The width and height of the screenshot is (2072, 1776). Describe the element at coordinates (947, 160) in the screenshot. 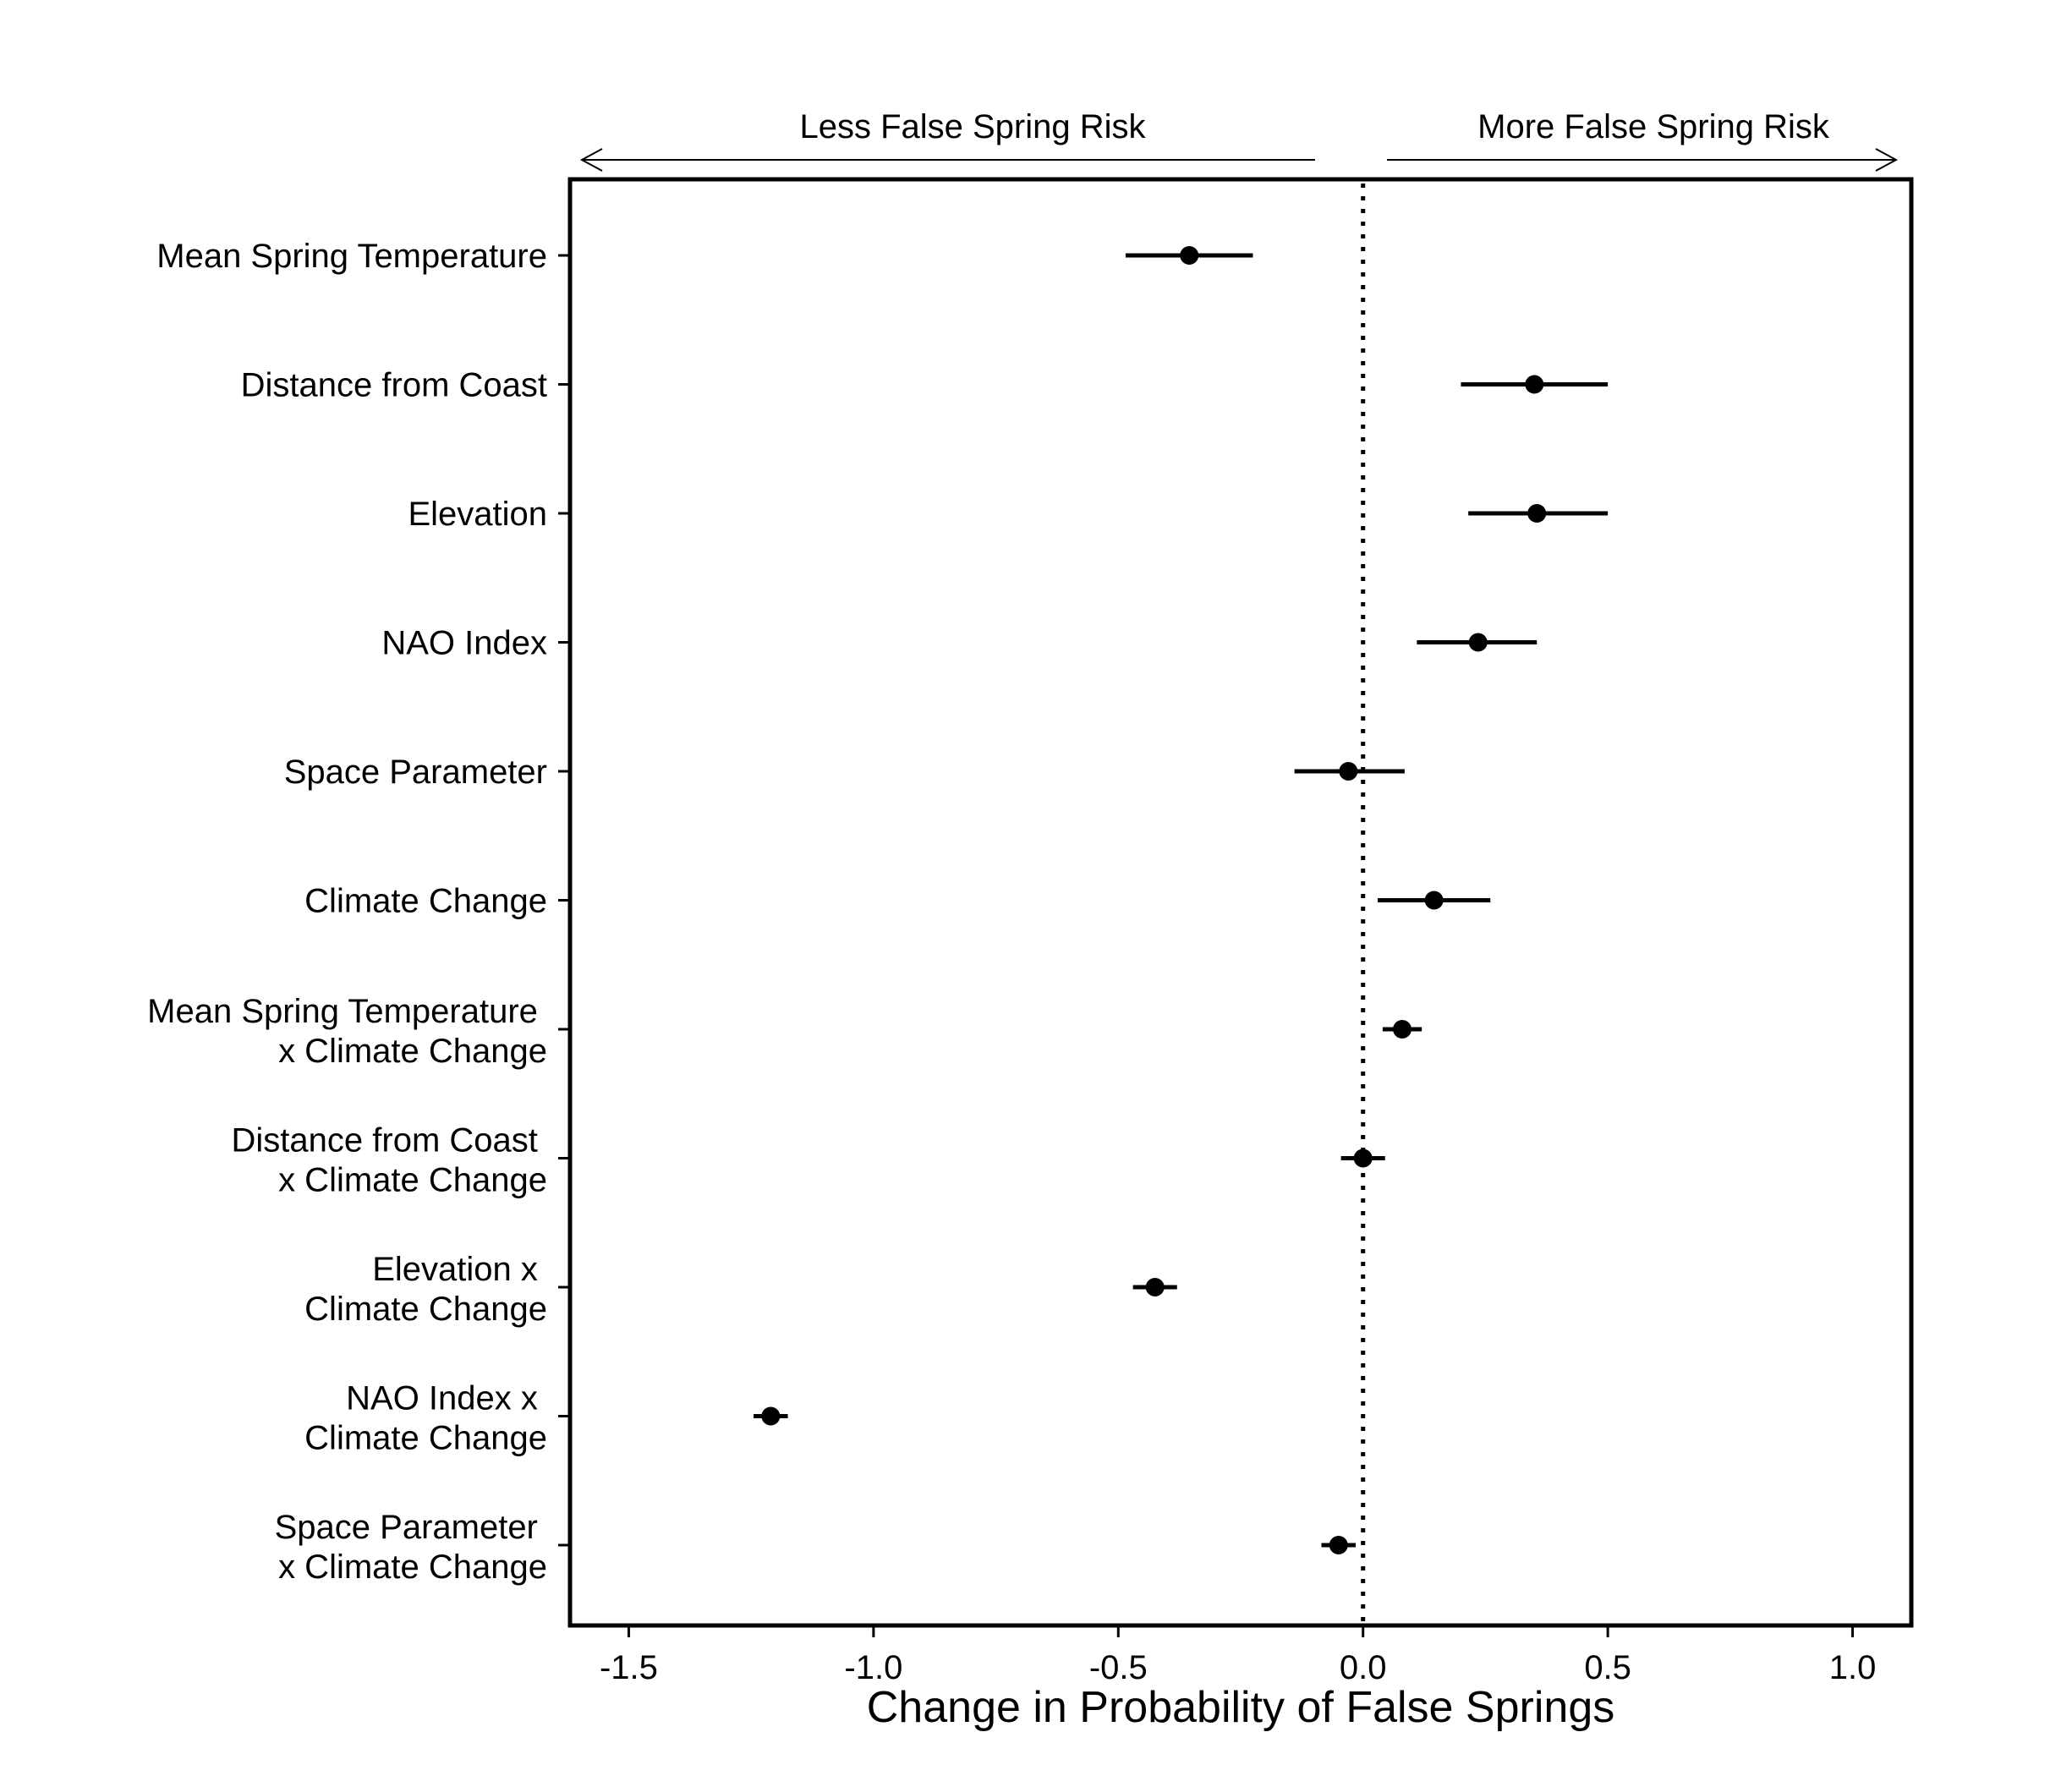

I see `less-risk-arrow` at that location.